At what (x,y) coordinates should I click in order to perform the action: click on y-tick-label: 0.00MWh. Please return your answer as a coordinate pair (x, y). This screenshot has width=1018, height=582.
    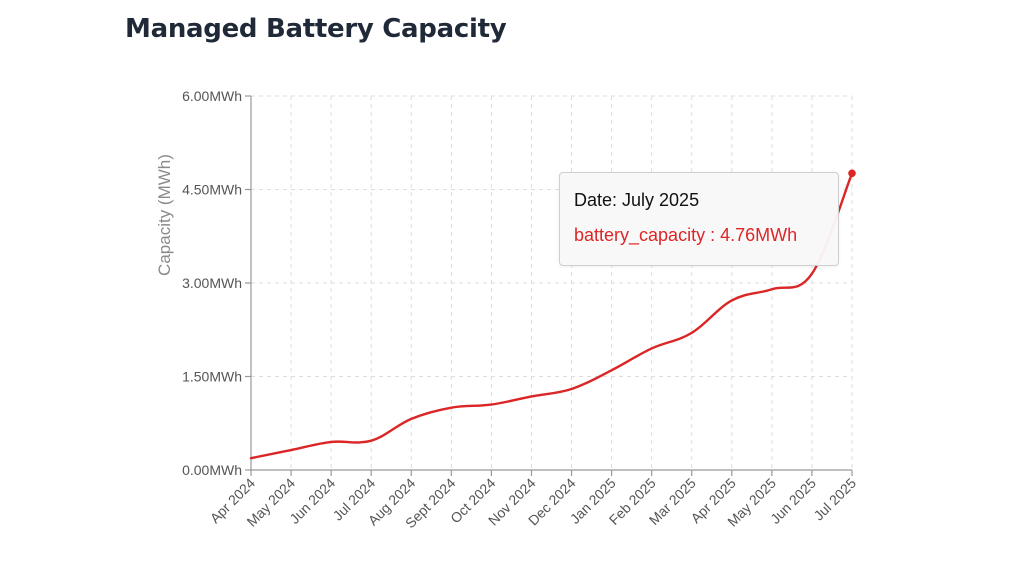
    Looking at the image, I should click on (212, 470).